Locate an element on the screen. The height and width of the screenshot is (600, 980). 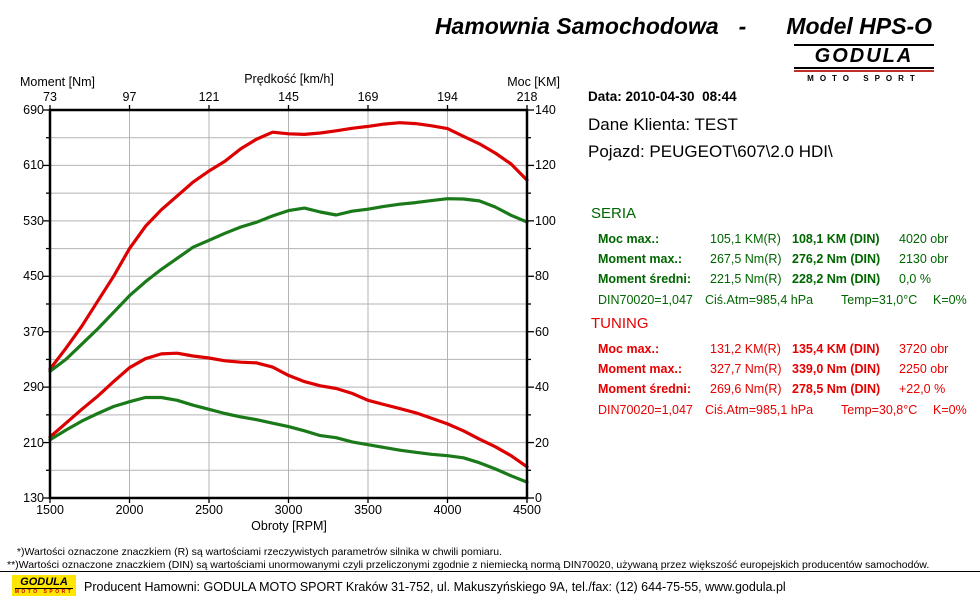
seria-avg-torque-pct: 0,0 % is located at coordinates (915, 279).